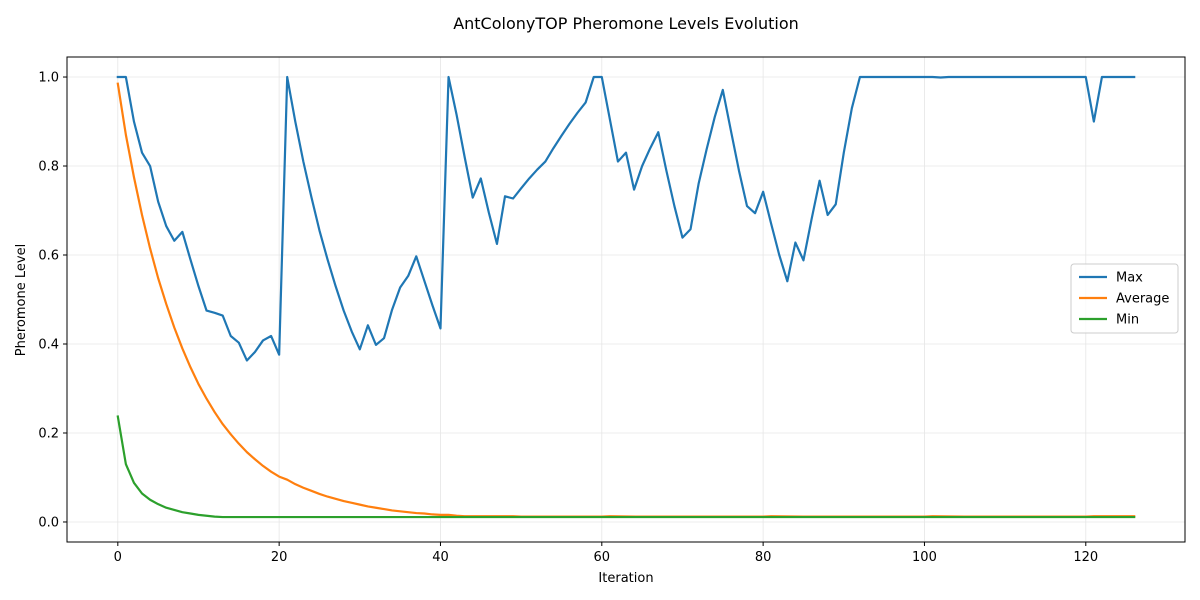 The height and width of the screenshot is (600, 1200). I want to click on legend-box, so click(1124, 298).